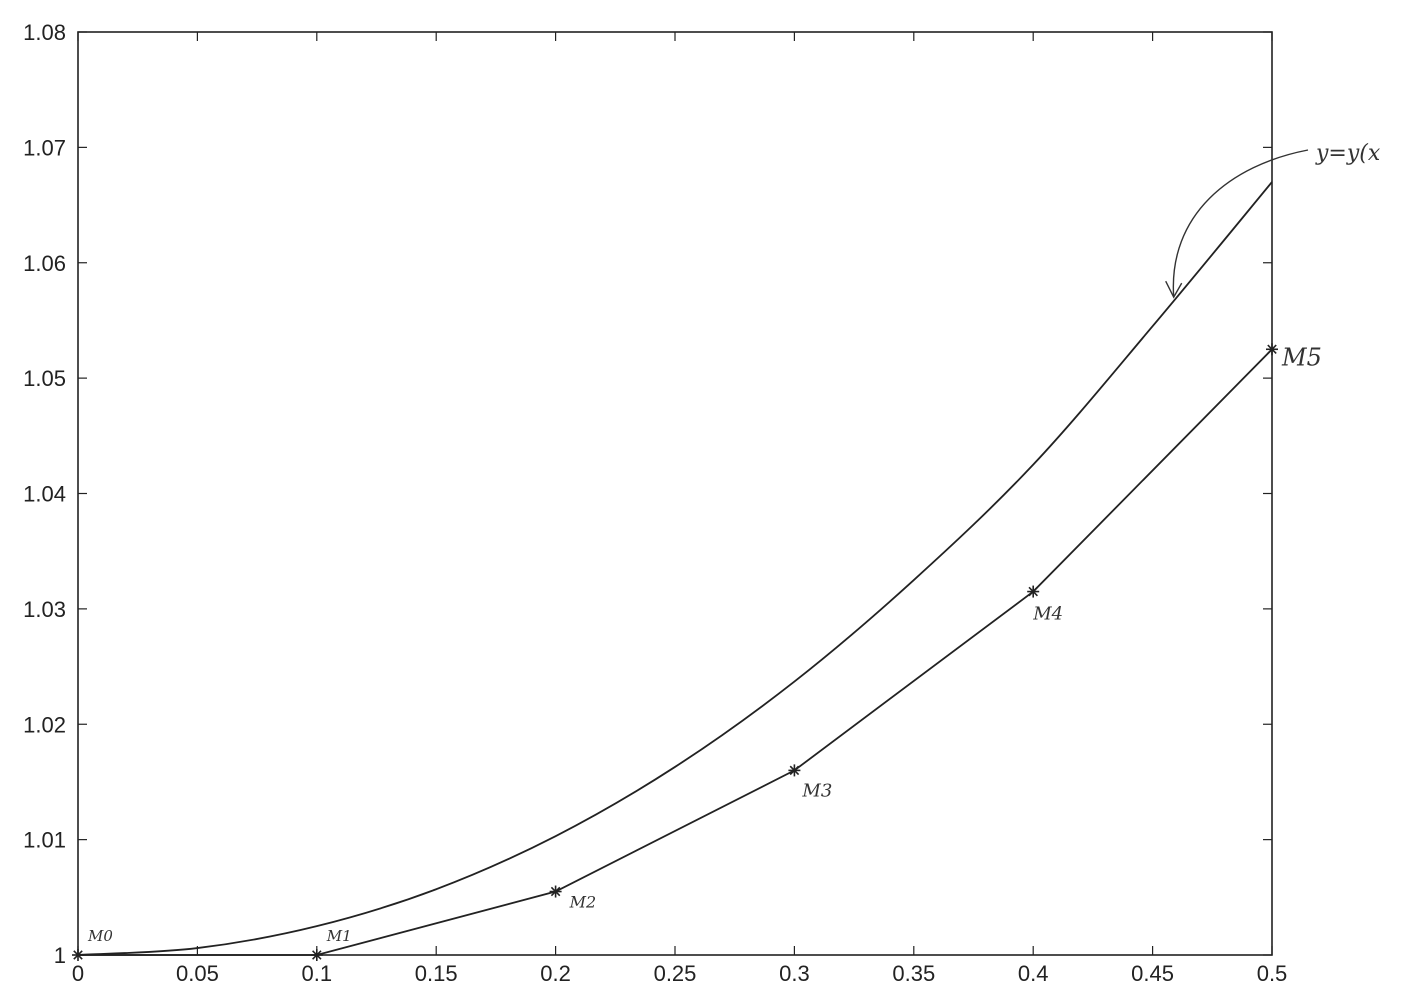  What do you see at coordinates (44, 32) in the screenshot?
I see `y-tick-label: 1.08` at bounding box center [44, 32].